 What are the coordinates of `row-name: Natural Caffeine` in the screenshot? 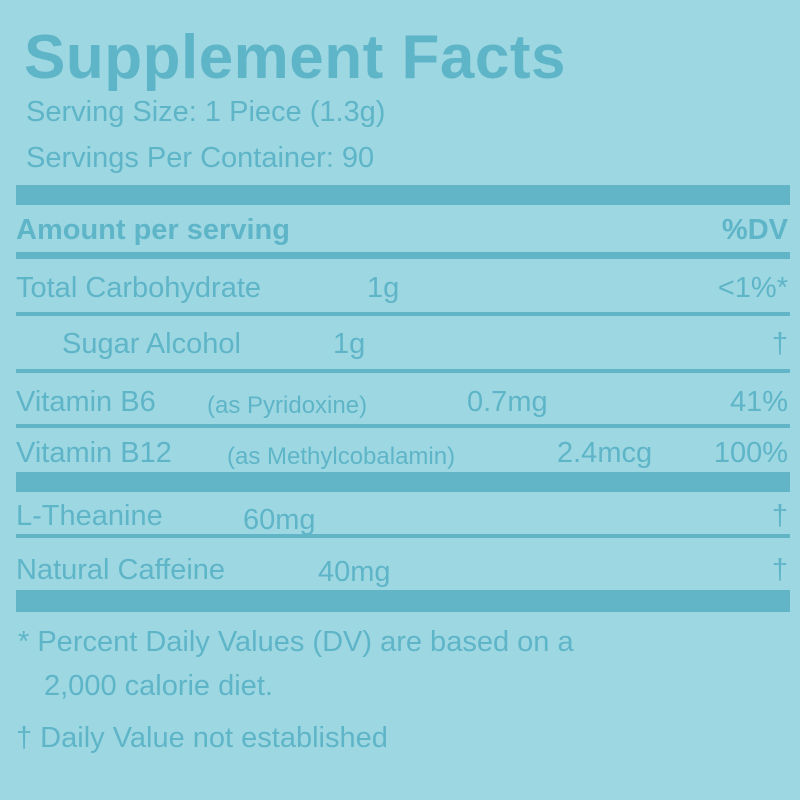 It's located at (121, 570).